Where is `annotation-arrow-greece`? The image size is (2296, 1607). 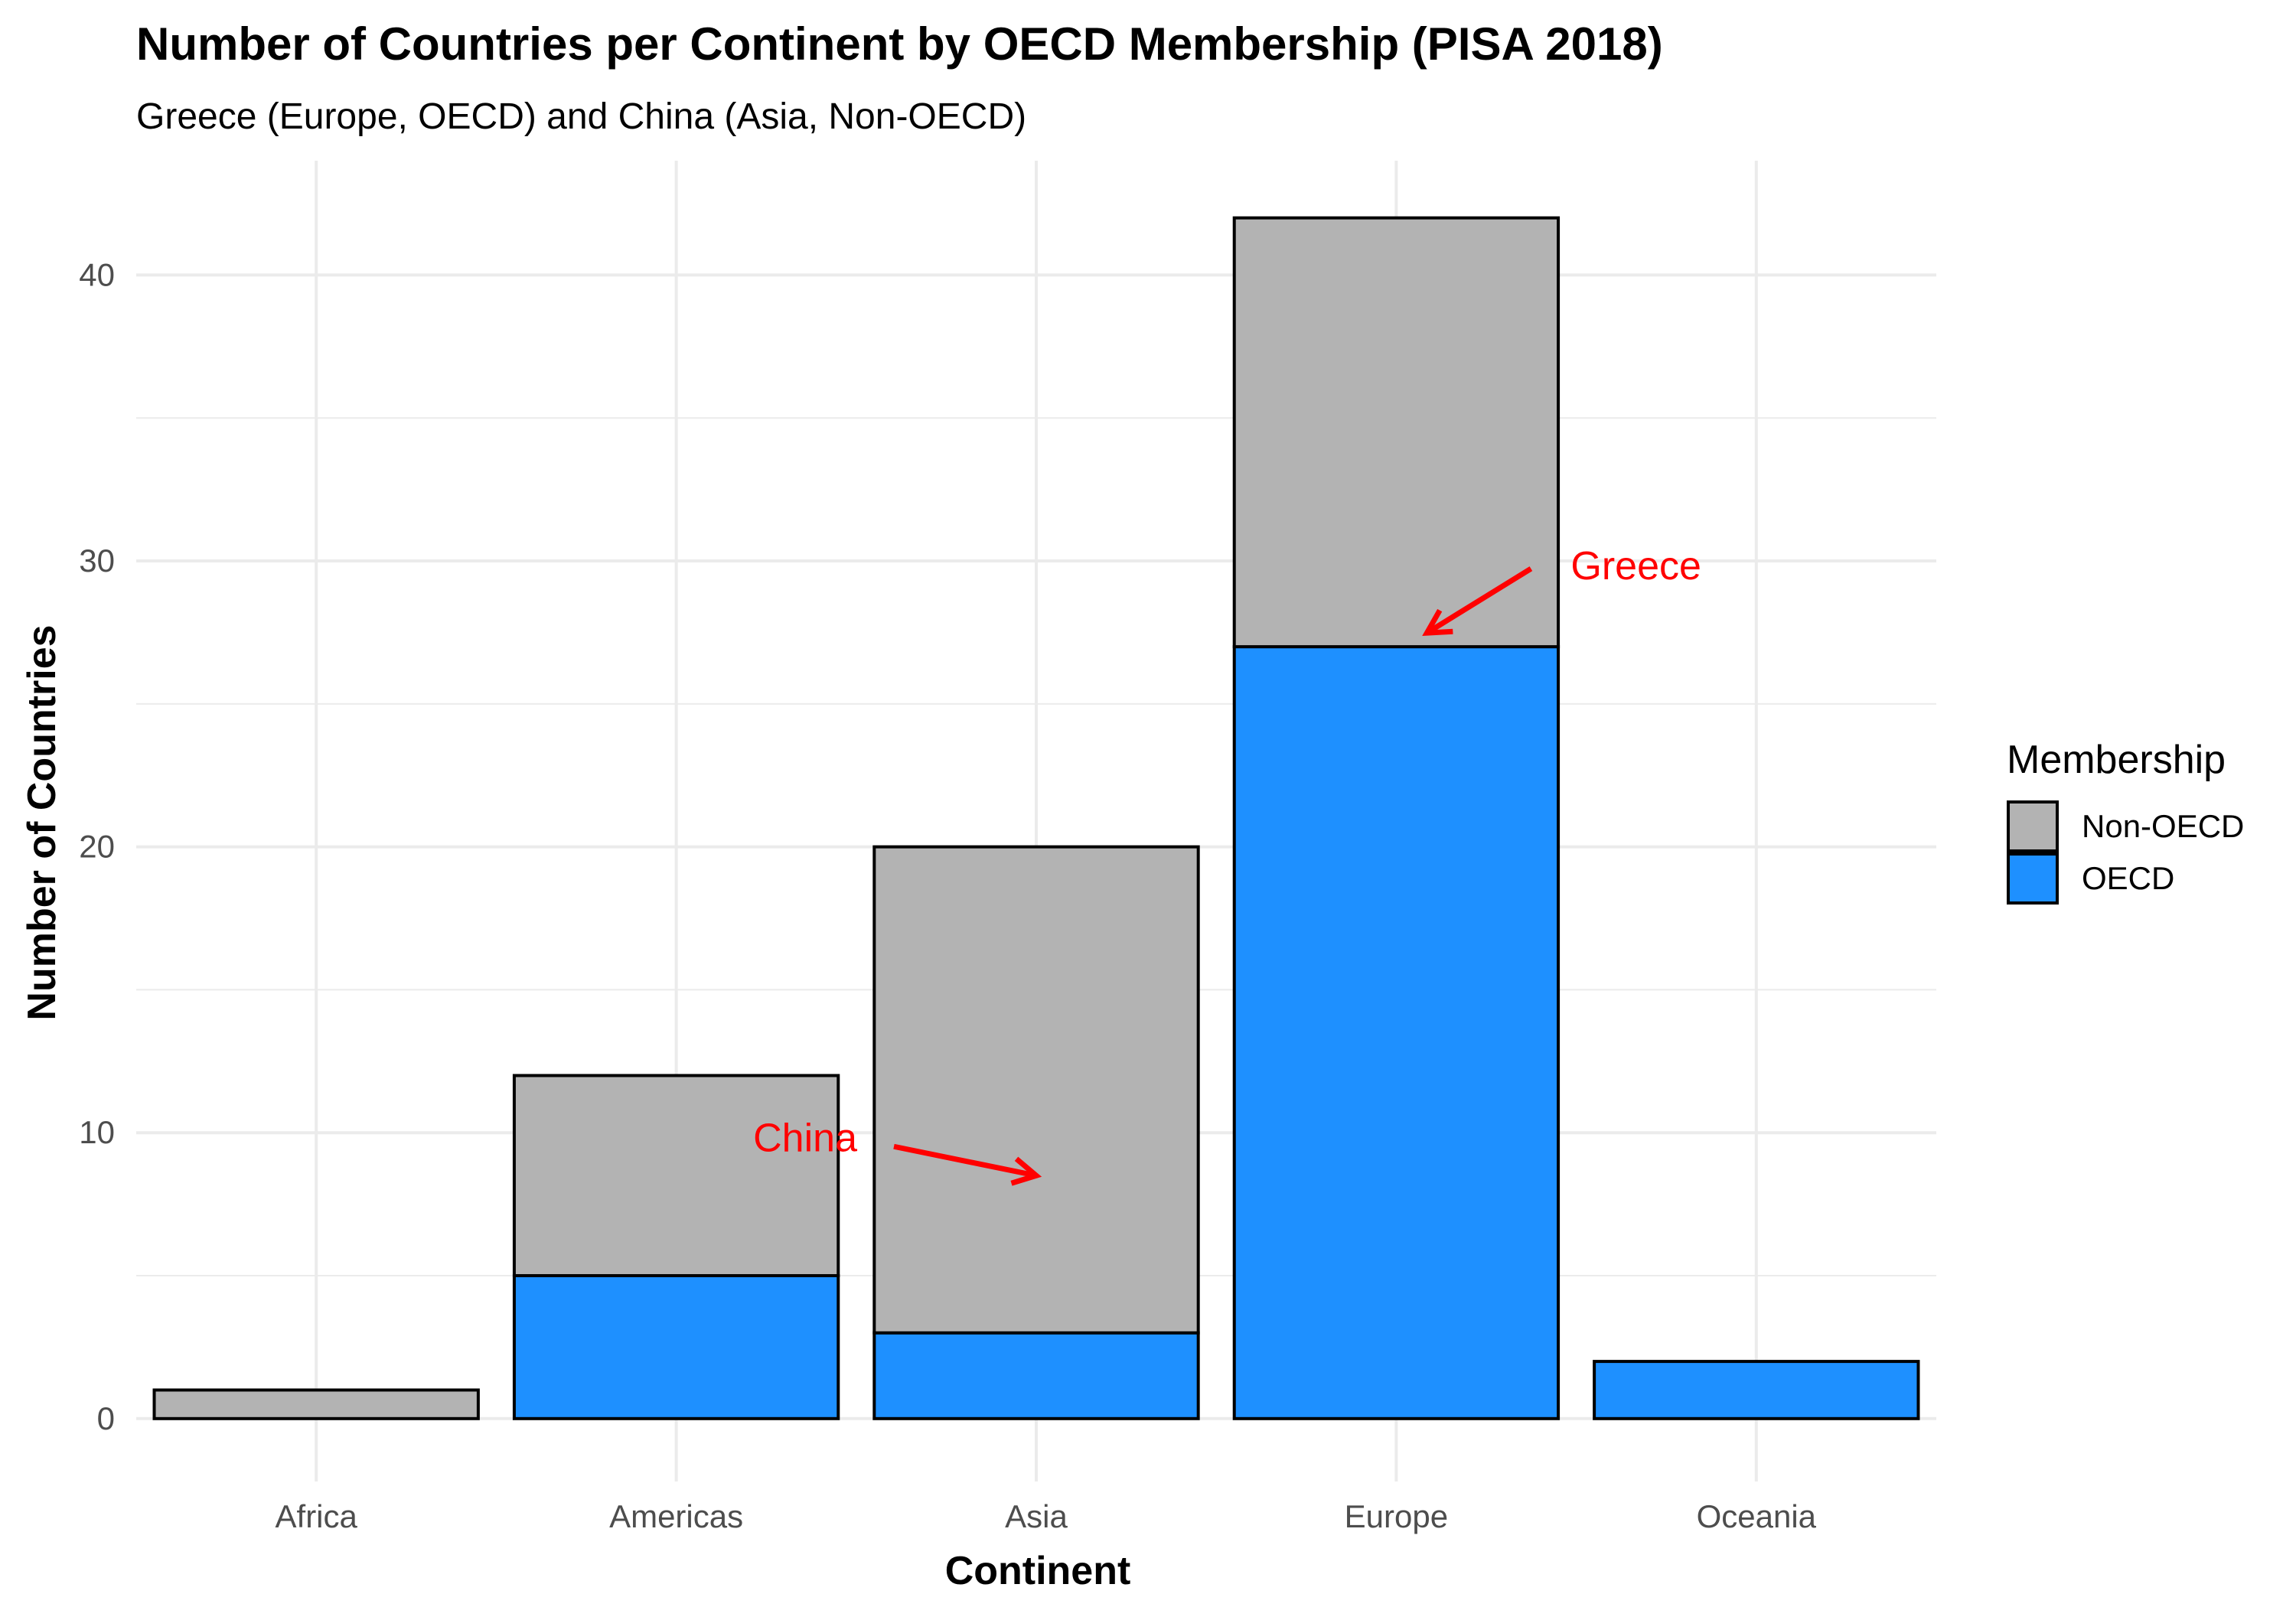
annotation-arrow-greece is located at coordinates (1477, 601).